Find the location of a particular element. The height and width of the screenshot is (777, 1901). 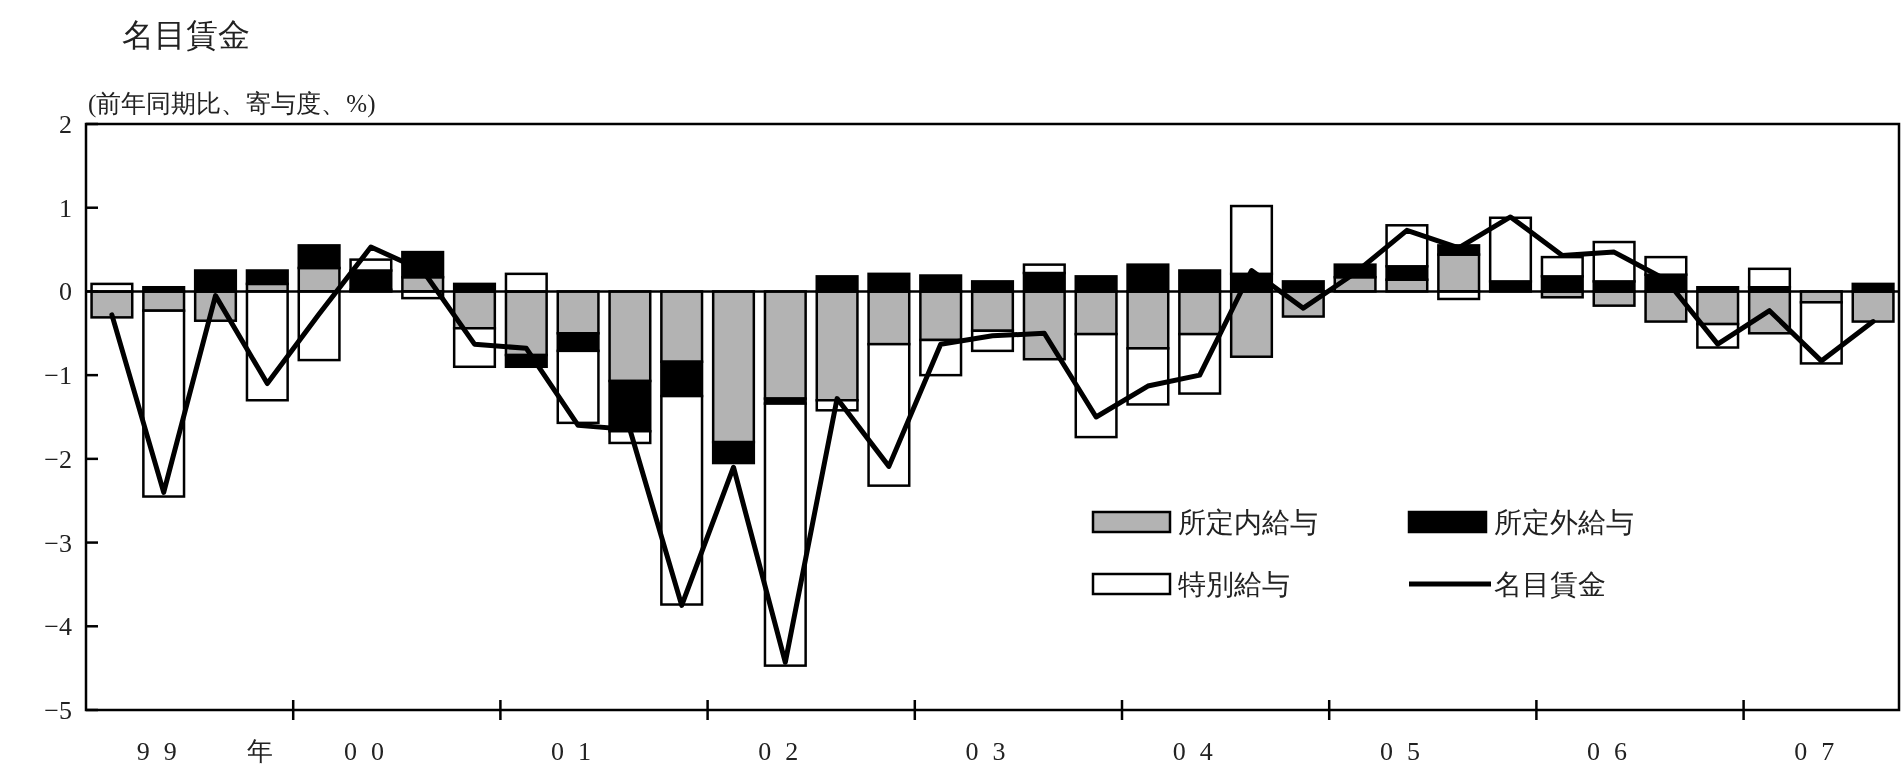

y-tick-label: −1 is located at coordinates (58, 376).